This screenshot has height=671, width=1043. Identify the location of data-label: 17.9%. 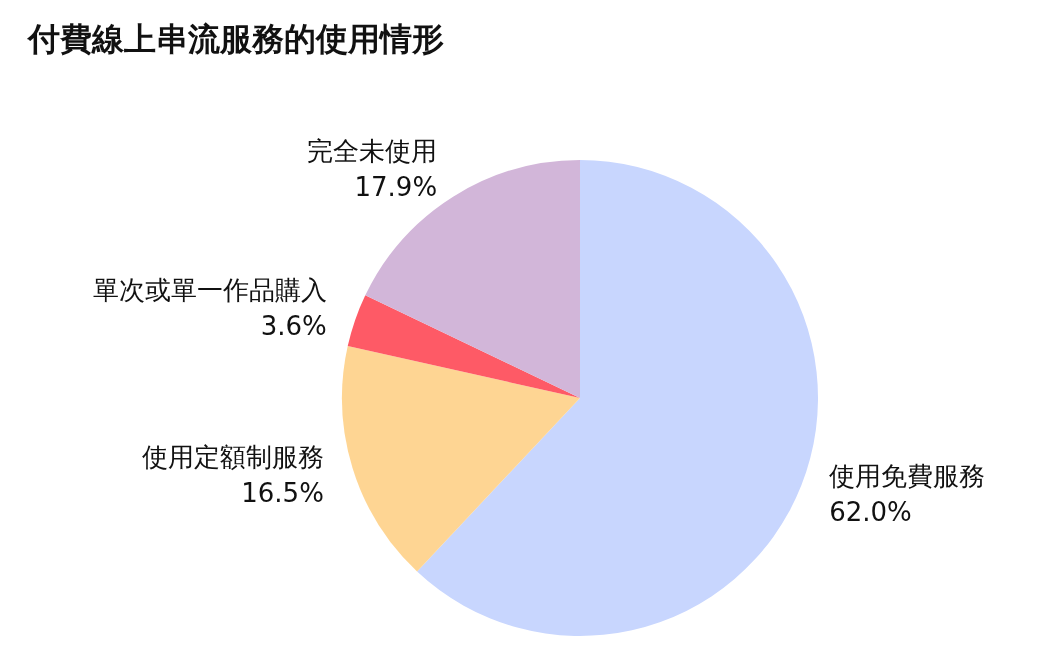
(396, 187).